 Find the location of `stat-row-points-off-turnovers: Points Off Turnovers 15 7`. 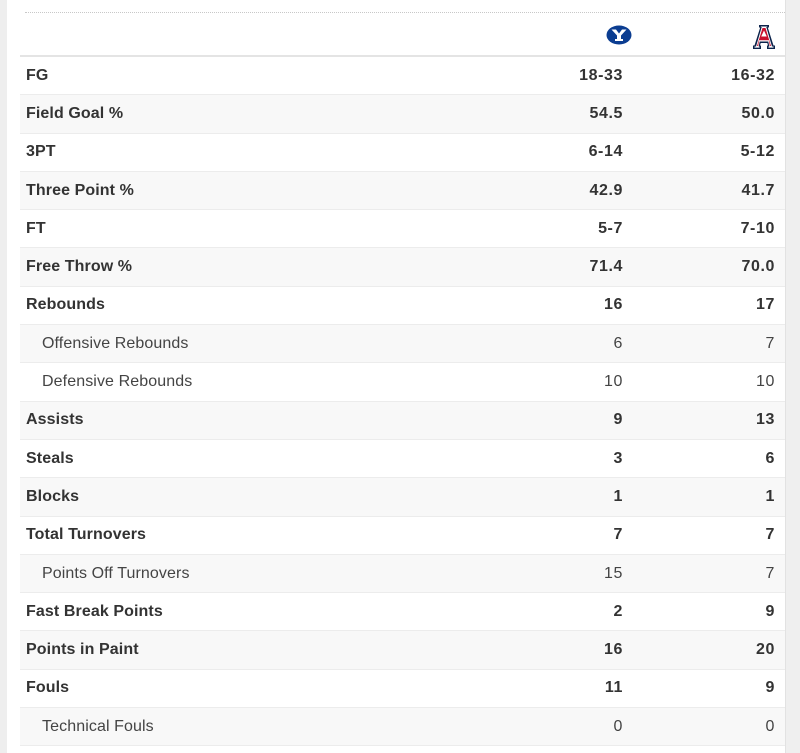

stat-row-points-off-turnovers: Points Off Turnovers 15 7 is located at coordinates (405, 574).